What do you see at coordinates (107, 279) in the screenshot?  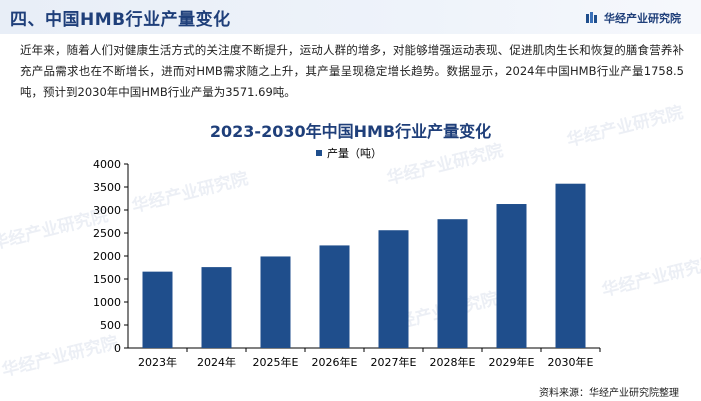 I see `y-tick-label: 1500` at bounding box center [107, 279].